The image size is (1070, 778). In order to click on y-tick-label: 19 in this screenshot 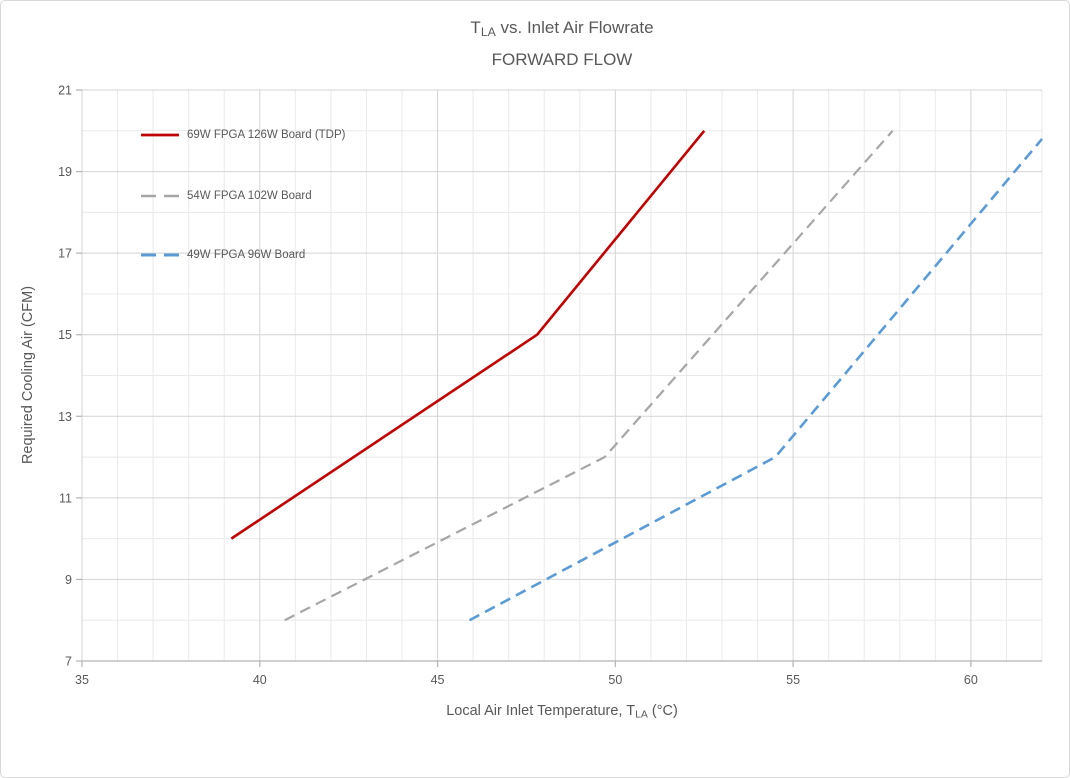, I will do `click(65, 172)`.